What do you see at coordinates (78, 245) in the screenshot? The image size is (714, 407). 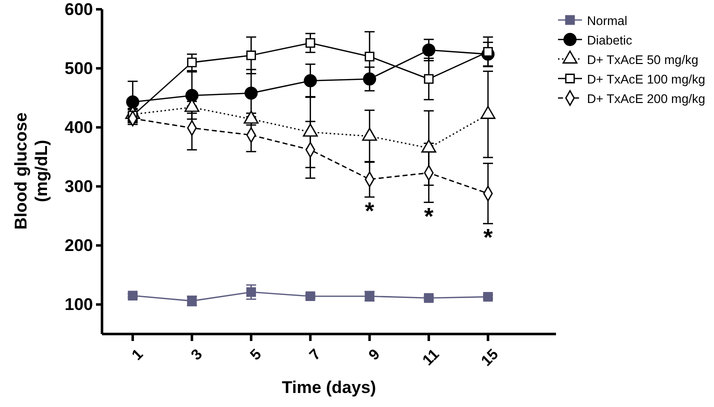 I see `y-tick-label: 200` at bounding box center [78, 245].